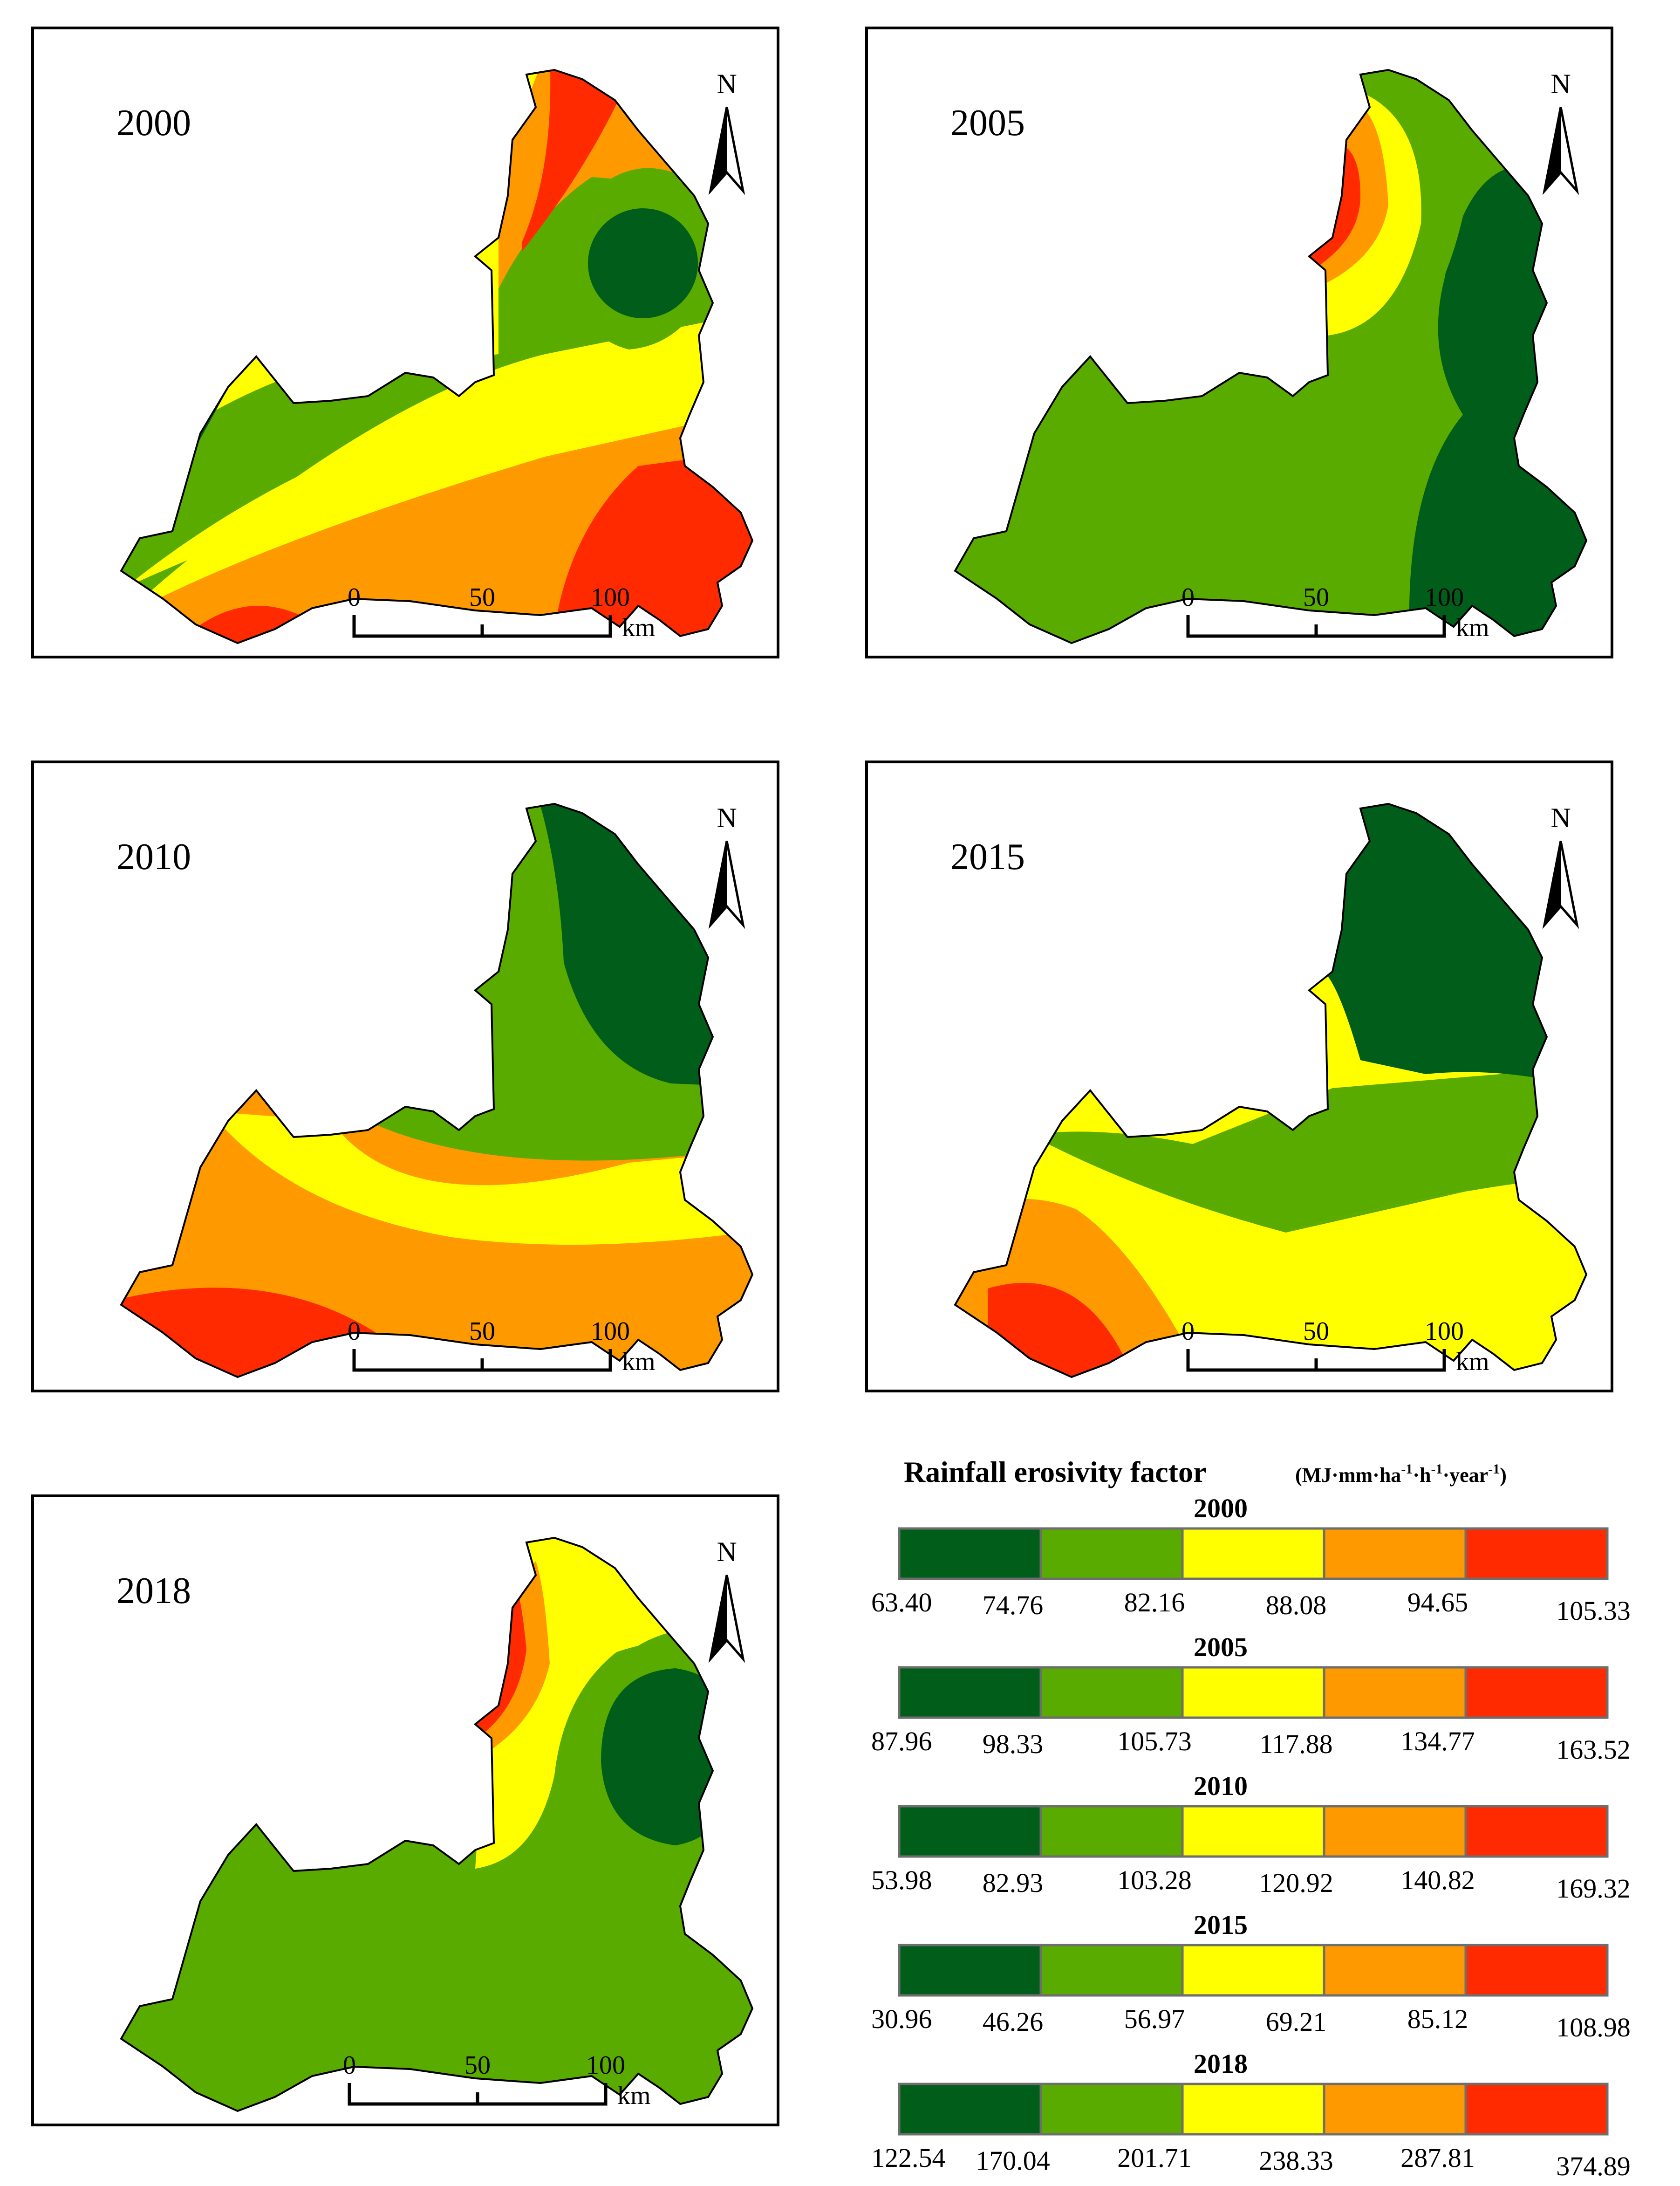  I want to click on legend-break-value: 287.81, so click(1437, 2158).